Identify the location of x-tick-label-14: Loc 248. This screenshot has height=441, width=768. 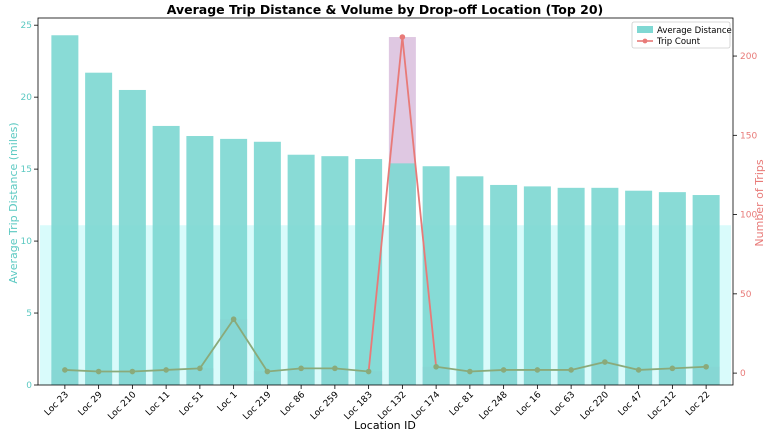
(494, 406).